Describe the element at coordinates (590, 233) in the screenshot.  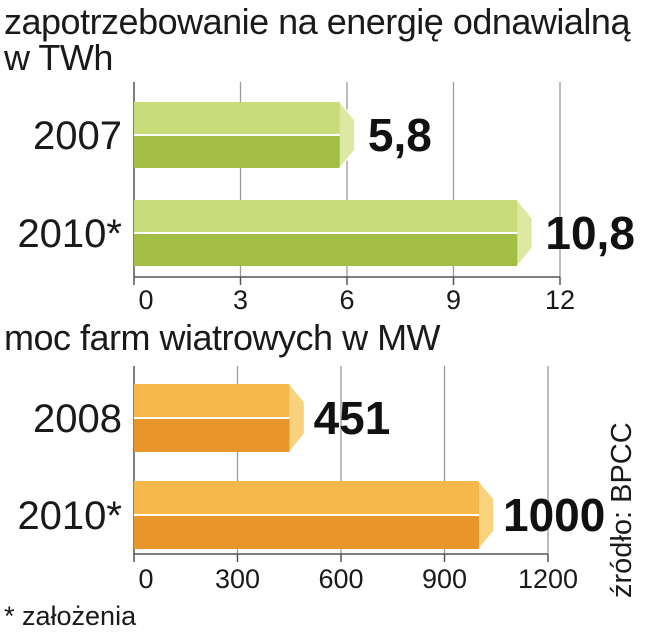
I see `value-label: 10,8` at that location.